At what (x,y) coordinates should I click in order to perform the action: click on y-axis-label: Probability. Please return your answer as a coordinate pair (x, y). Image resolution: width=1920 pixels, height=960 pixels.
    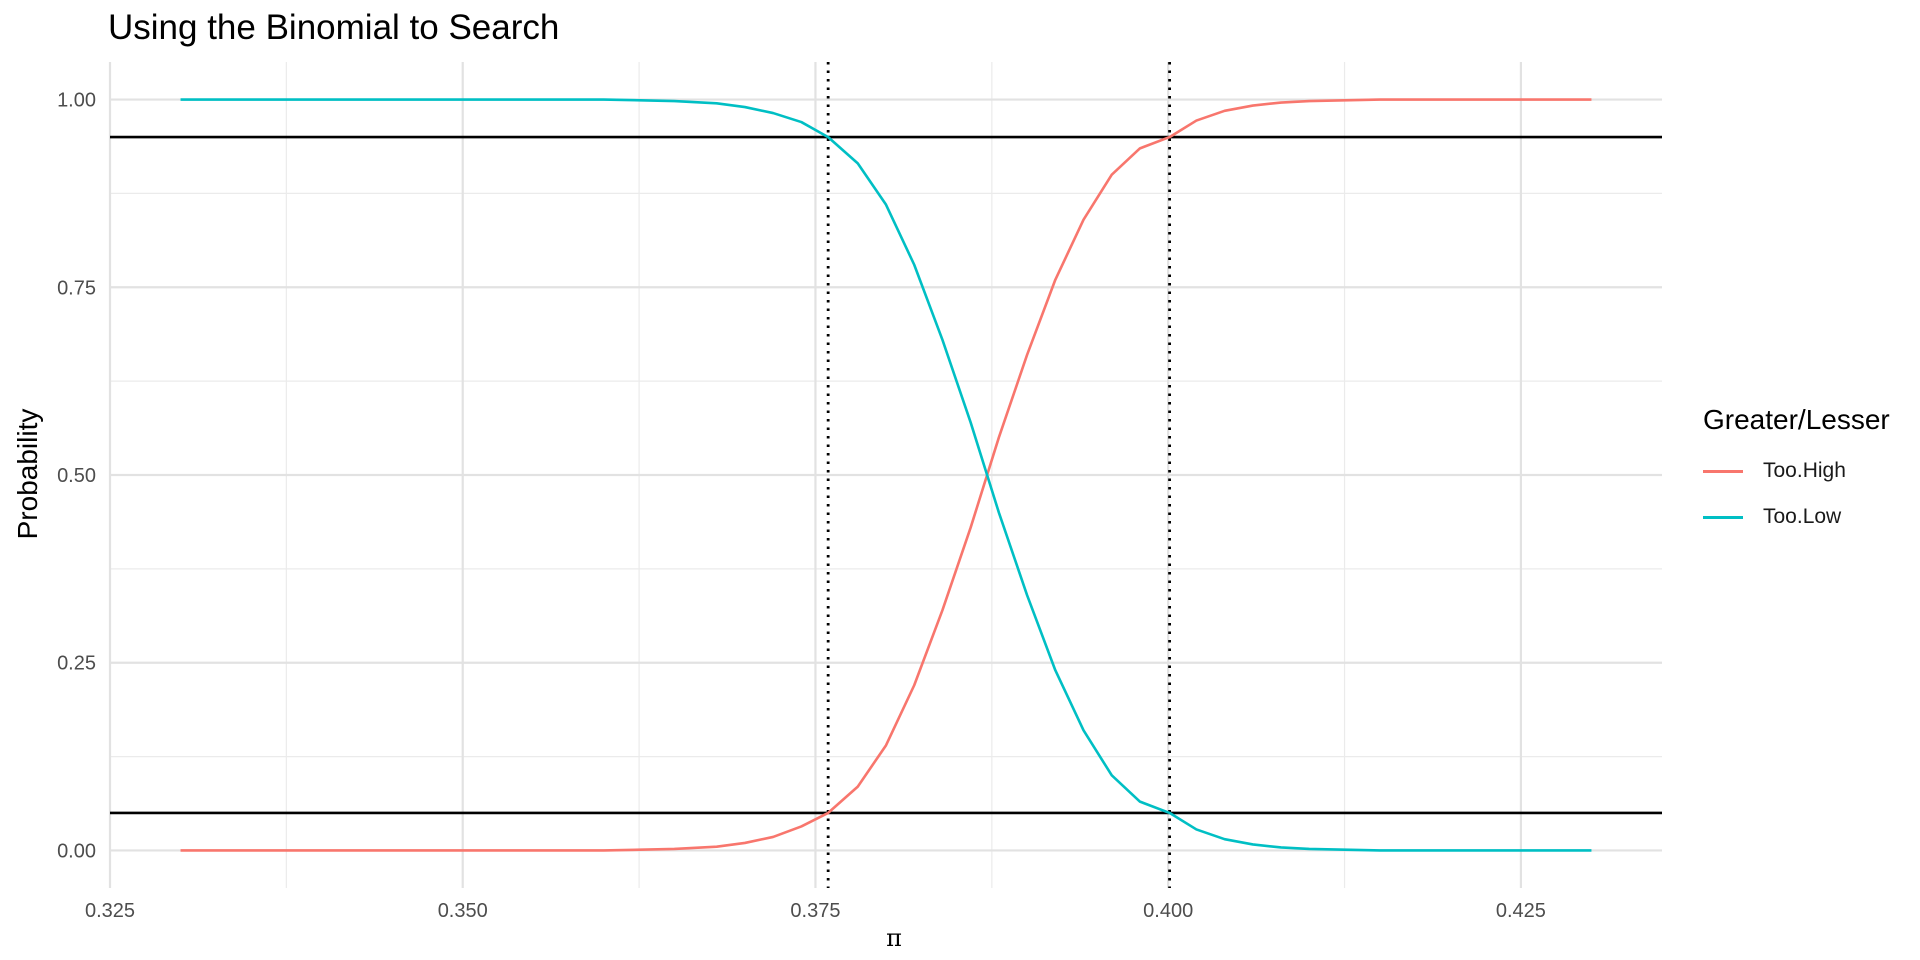
    Looking at the image, I should click on (27, 474).